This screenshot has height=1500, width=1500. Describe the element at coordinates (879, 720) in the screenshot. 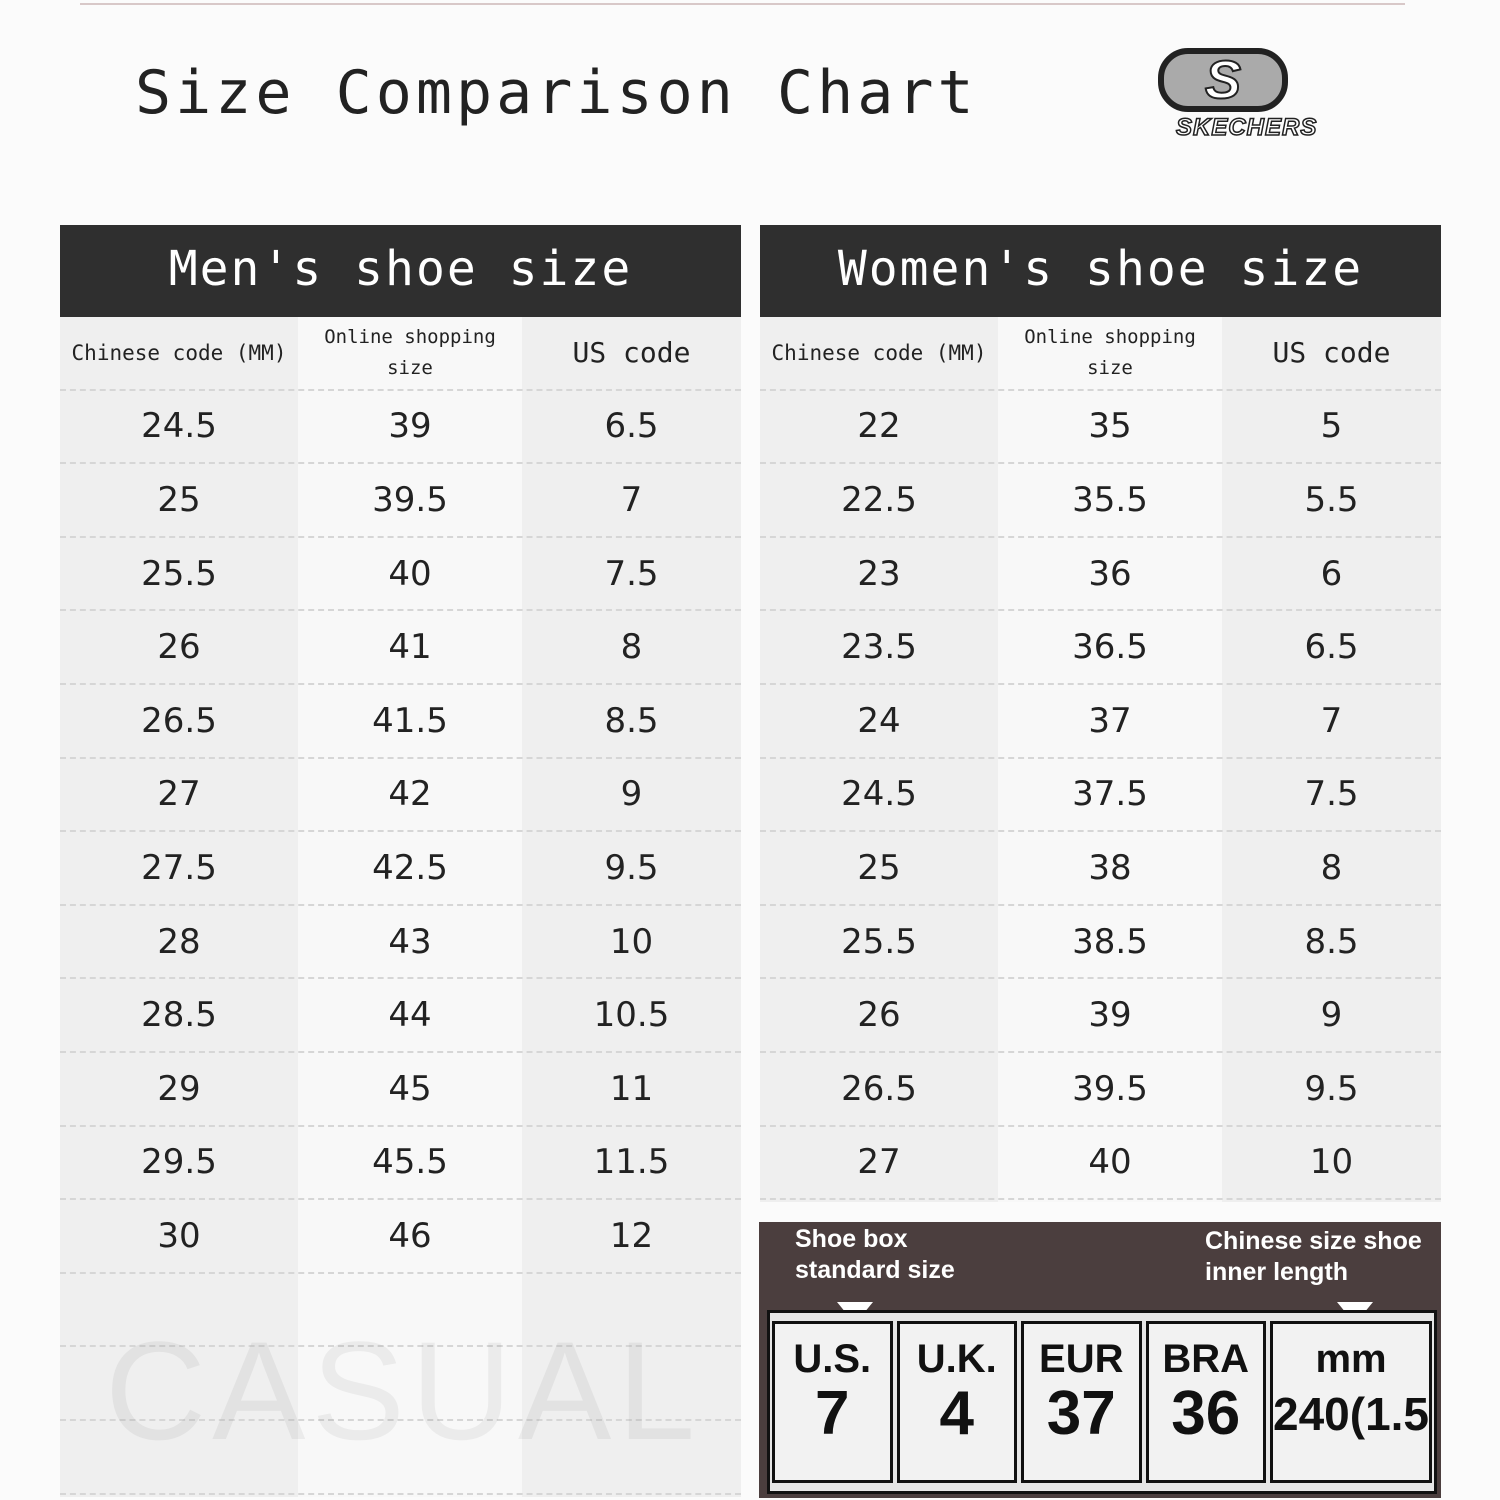

I see `table-cell: 24` at that location.